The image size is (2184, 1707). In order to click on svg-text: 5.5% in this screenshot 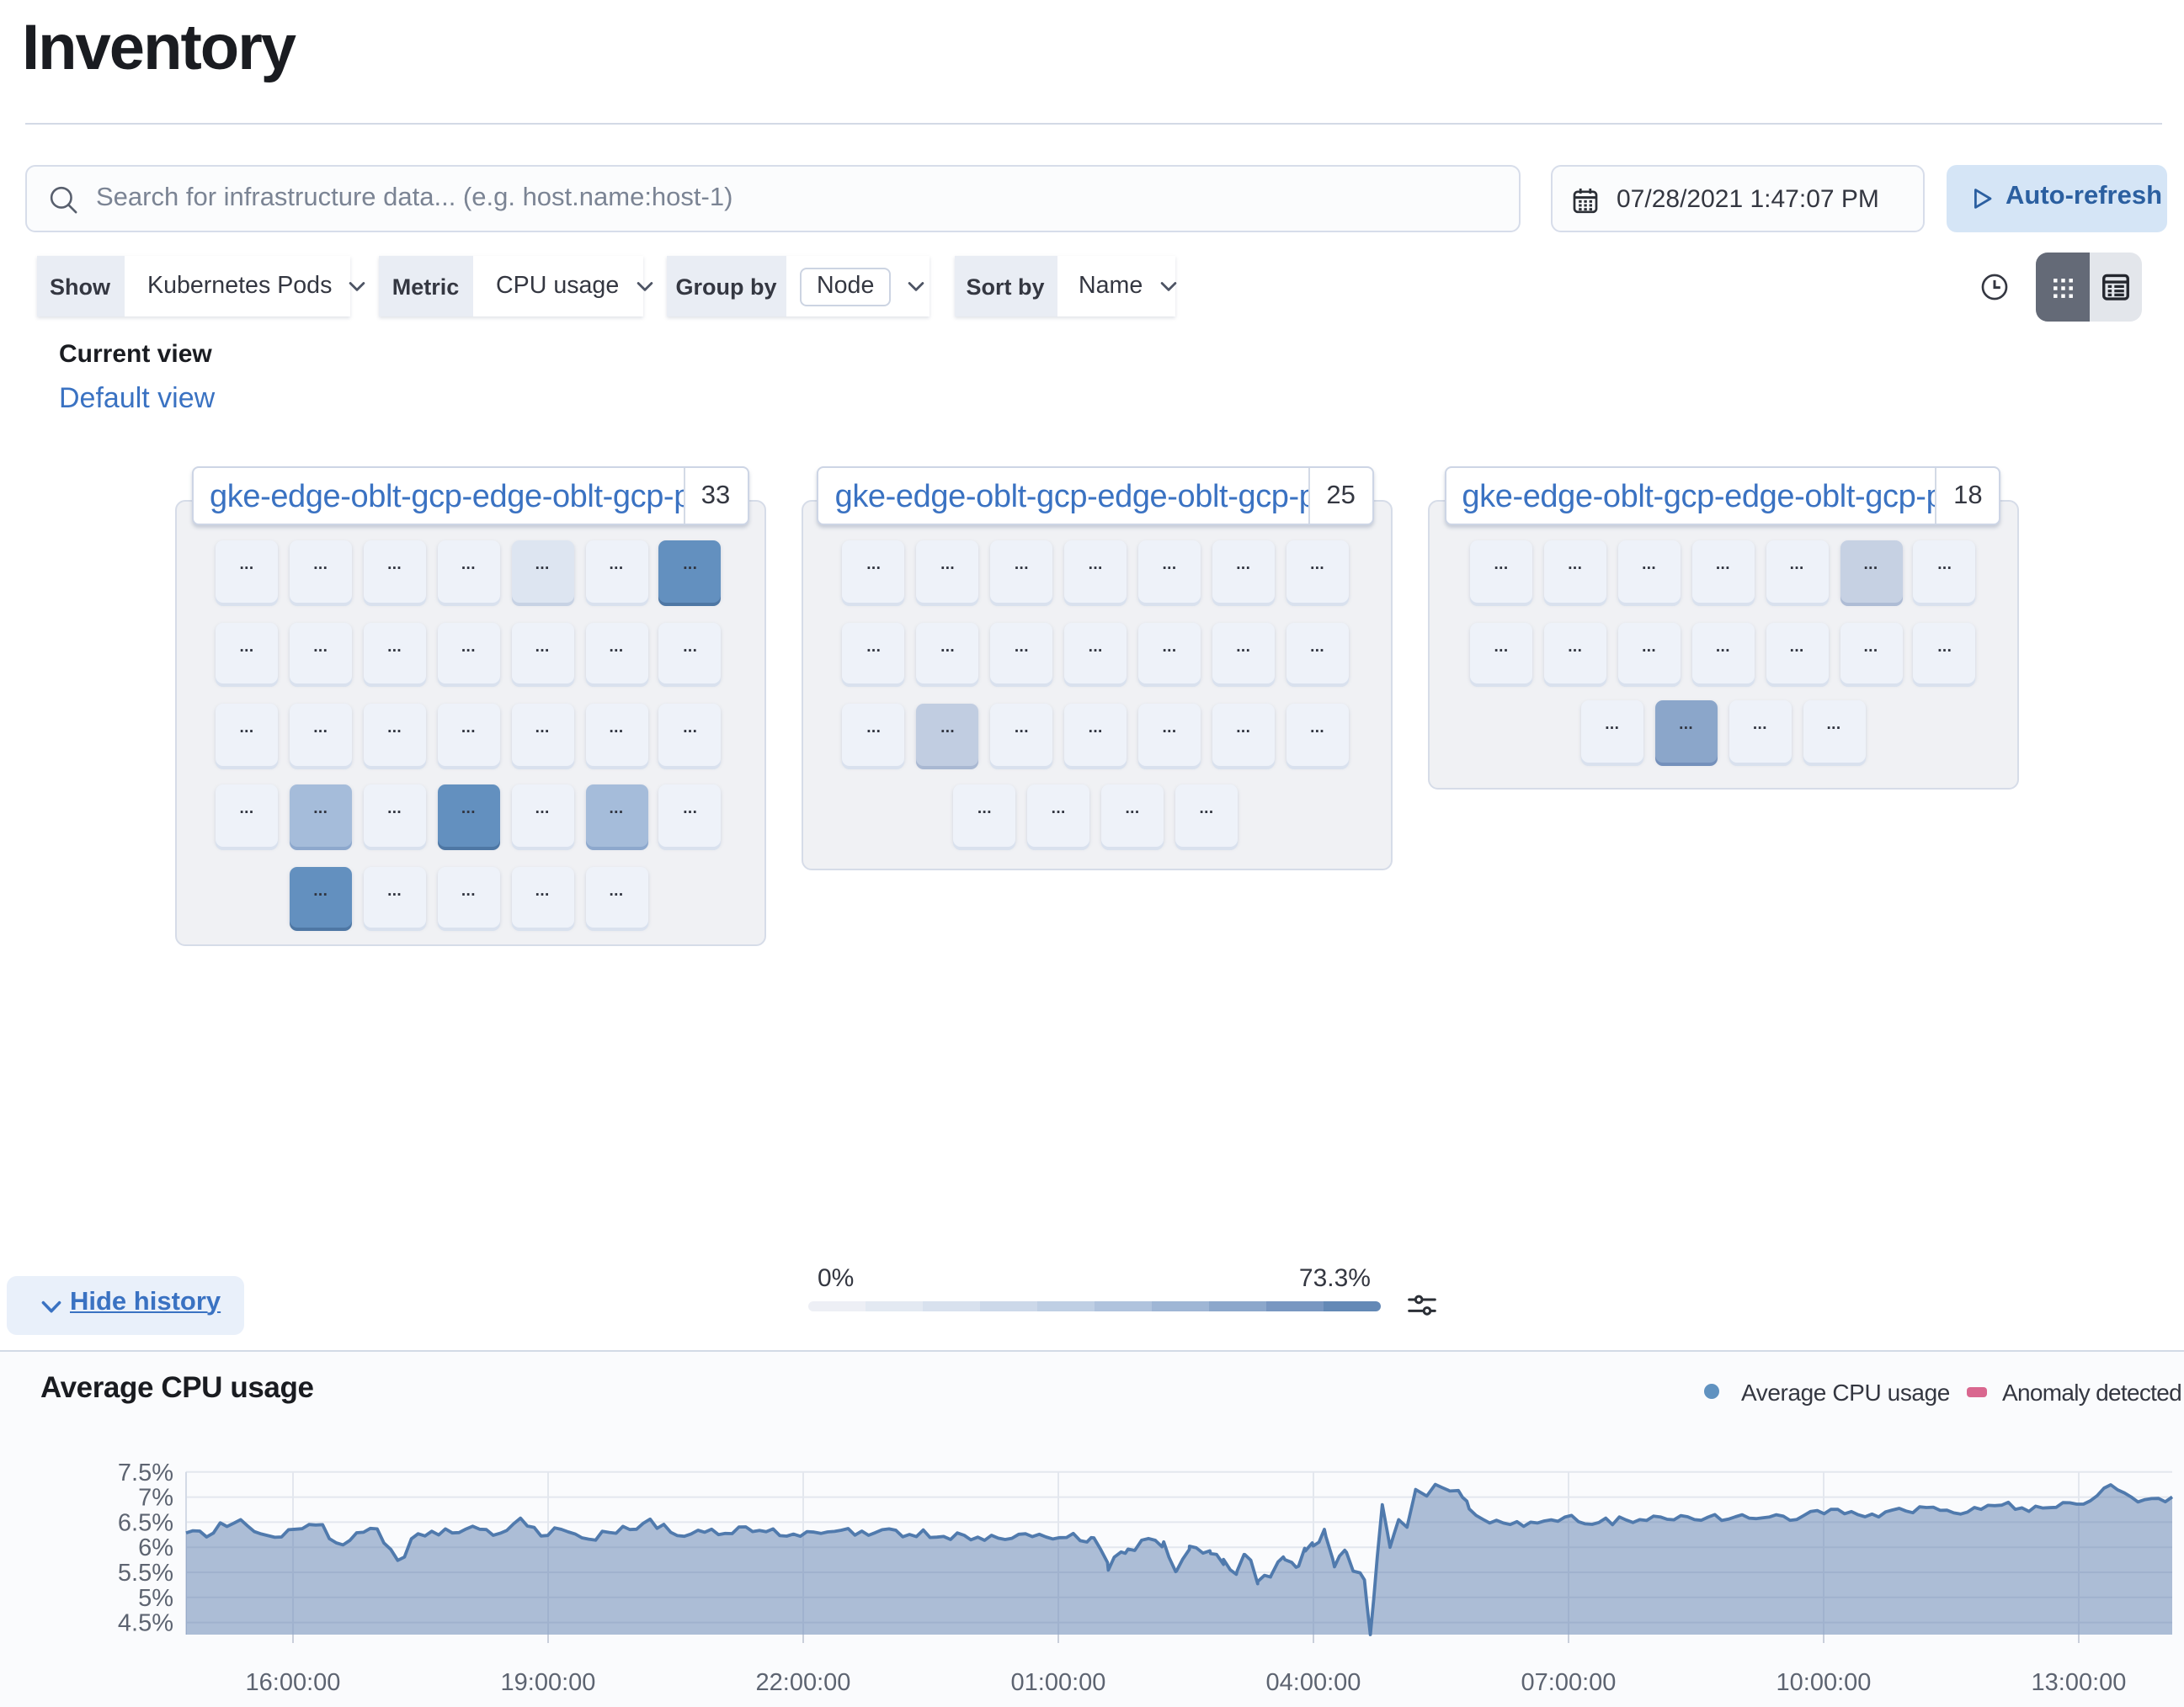, I will do `click(145, 1574)`.